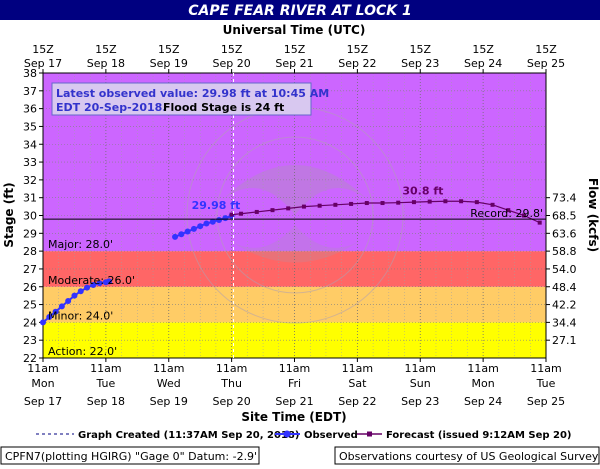 This screenshot has height=469, width=600. Describe the element at coordinates (231, 383) in the screenshot. I see `x-tick-day: Thu` at that location.